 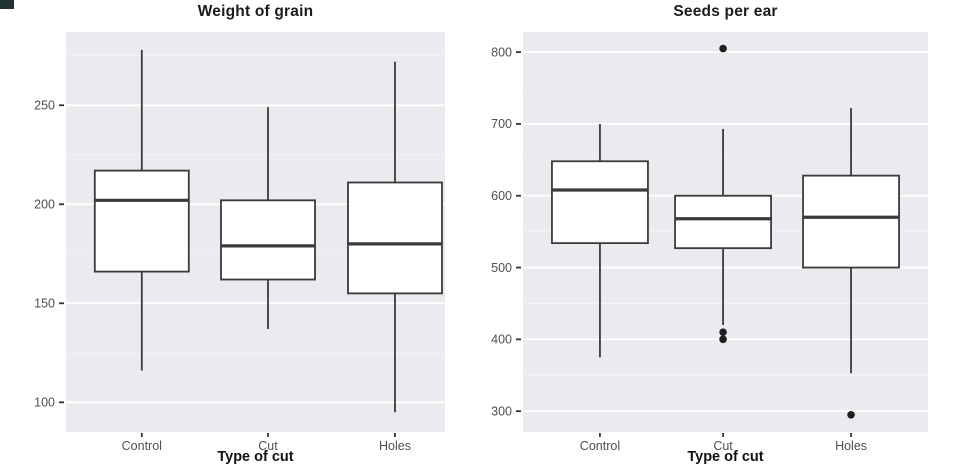 What do you see at coordinates (501, 411) in the screenshot?
I see `y-tick-label: 300` at bounding box center [501, 411].